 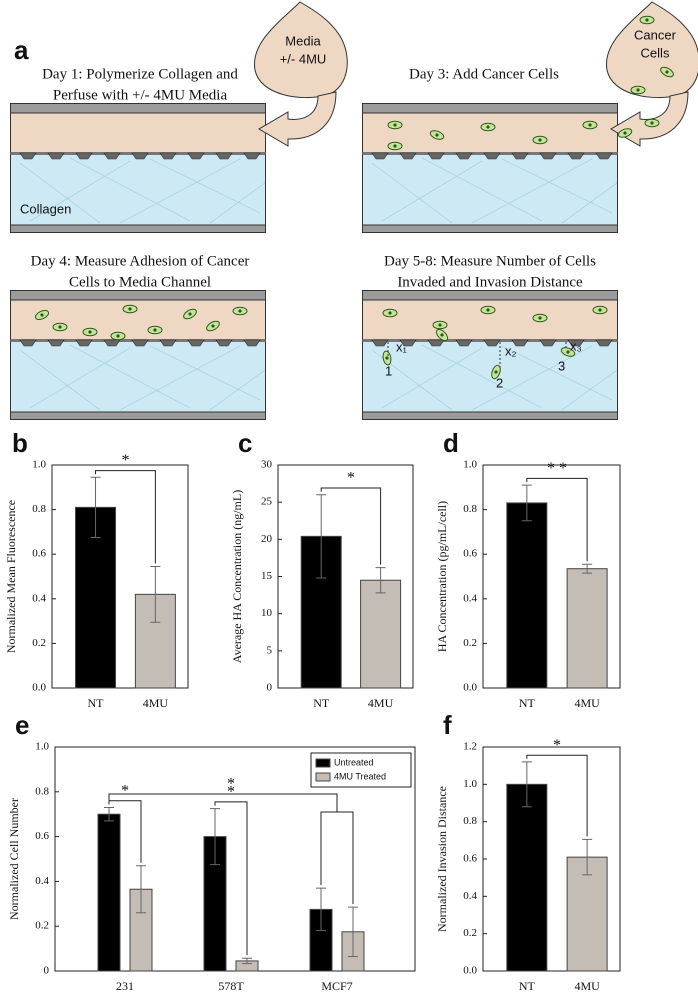 What do you see at coordinates (140, 74) in the screenshot?
I see `step-title: Day 1: Polymerize Collagen and` at bounding box center [140, 74].